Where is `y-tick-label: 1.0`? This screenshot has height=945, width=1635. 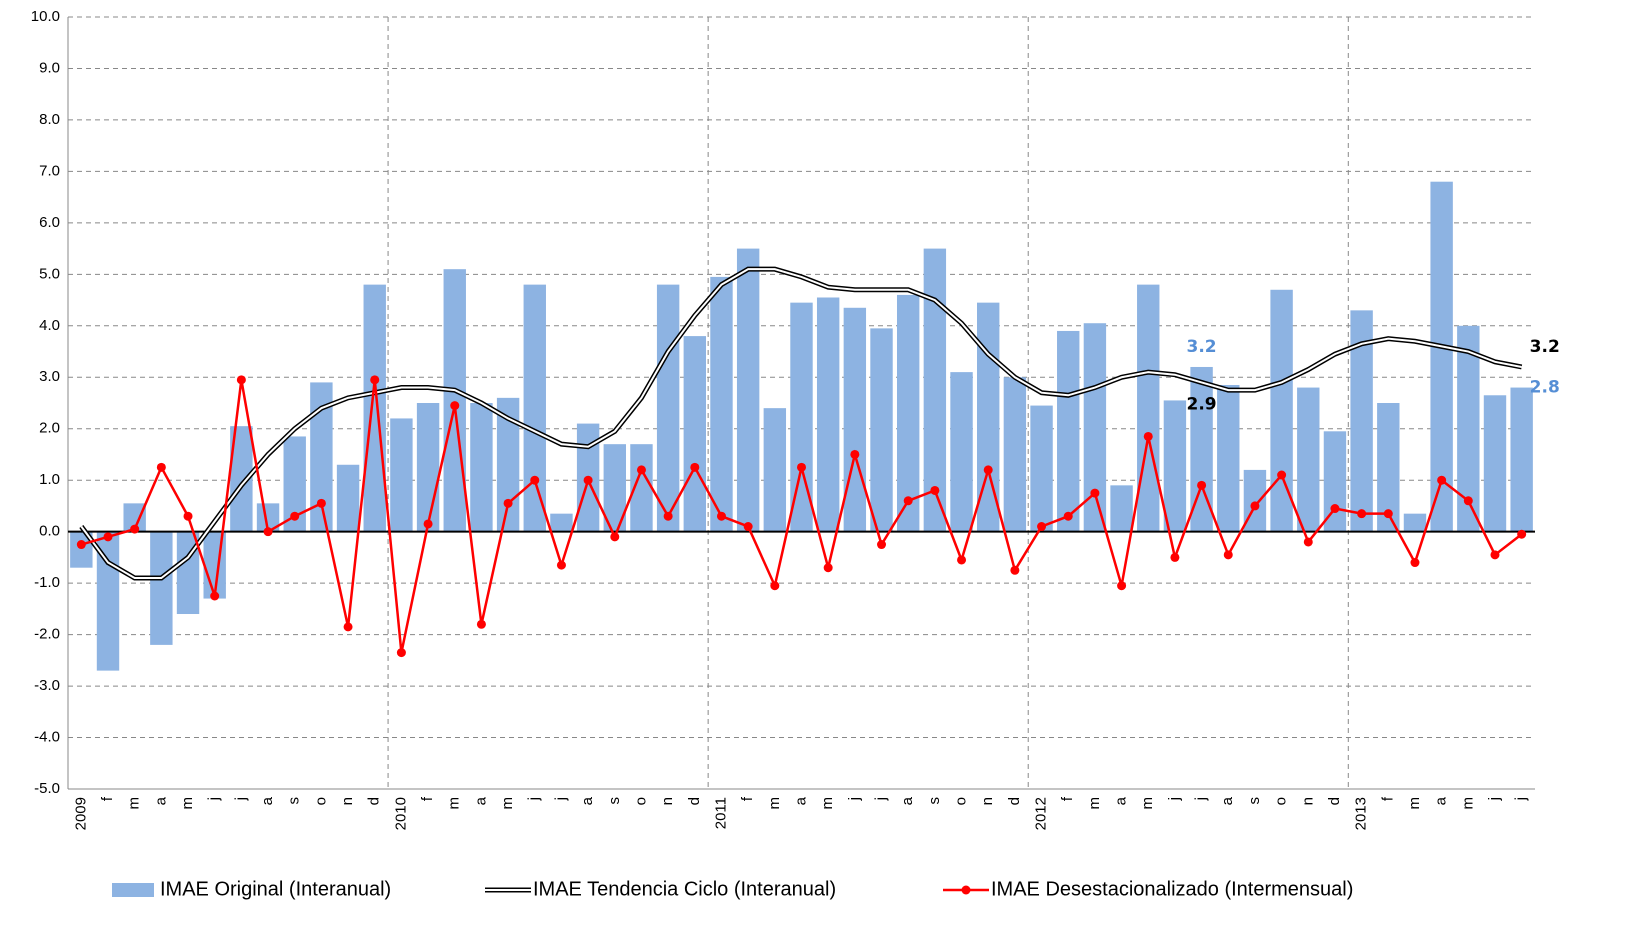 y-tick-label: 1.0 is located at coordinates (49, 479).